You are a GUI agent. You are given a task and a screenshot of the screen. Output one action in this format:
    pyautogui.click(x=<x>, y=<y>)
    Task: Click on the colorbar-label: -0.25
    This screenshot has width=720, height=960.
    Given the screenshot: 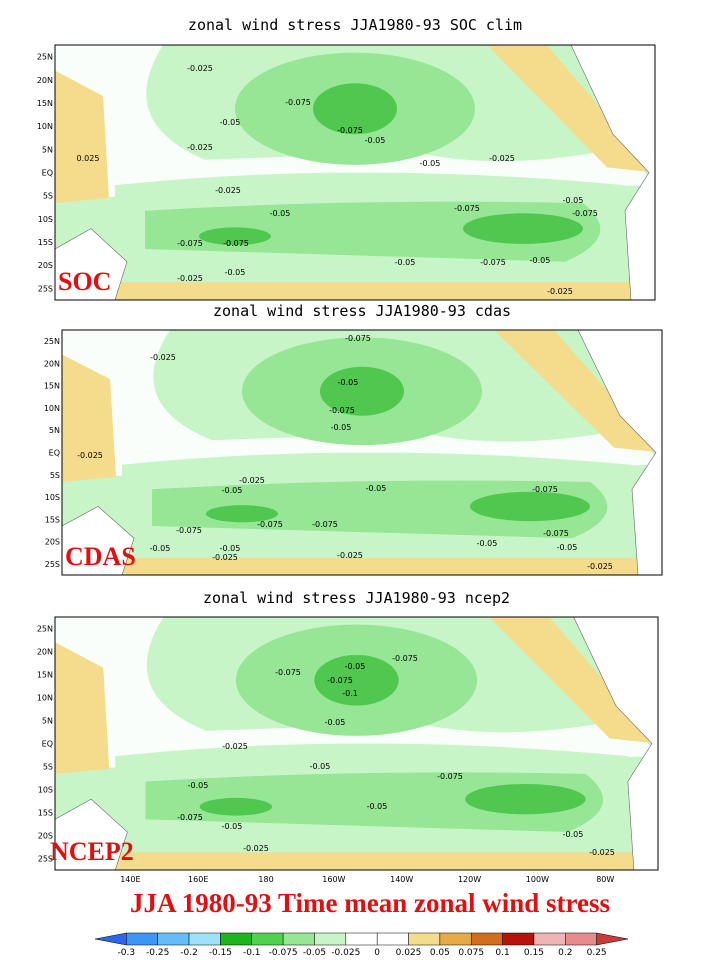 What is the action you would take?
    pyautogui.click(x=157, y=953)
    